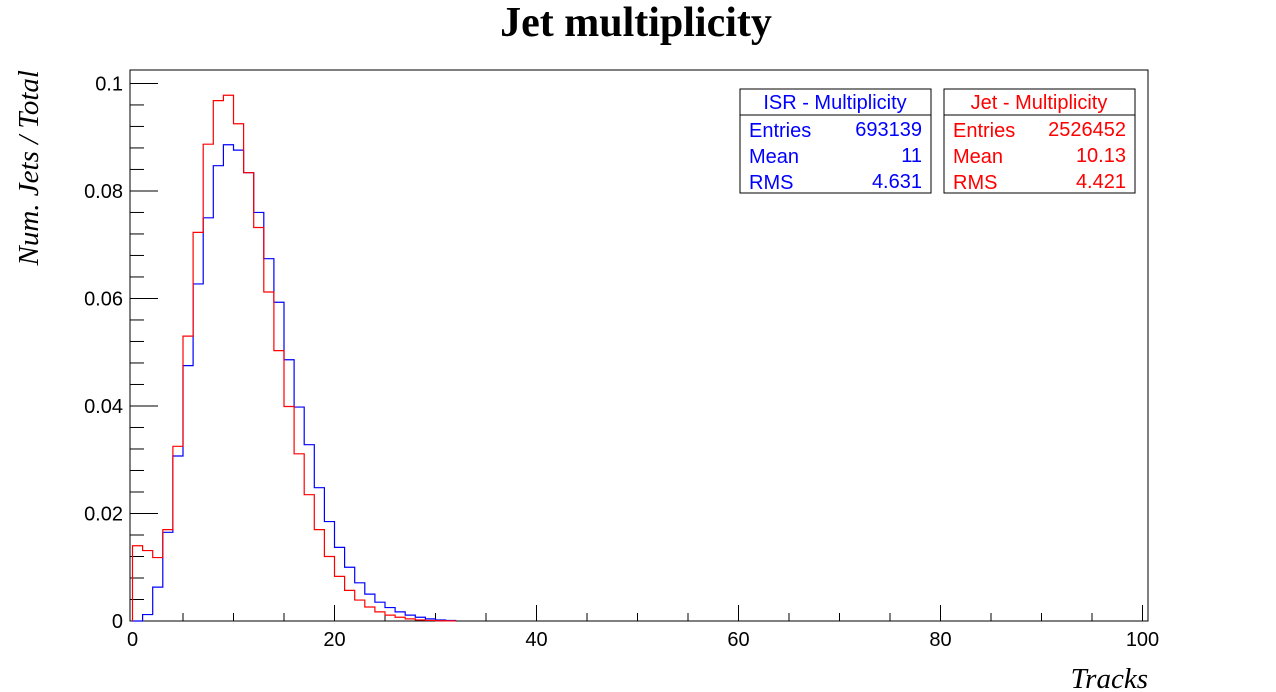 Image resolution: width=1276 pixels, height=692 pixels. Describe the element at coordinates (144, 352) in the screenshot. I see `y-axis-ticks` at that location.